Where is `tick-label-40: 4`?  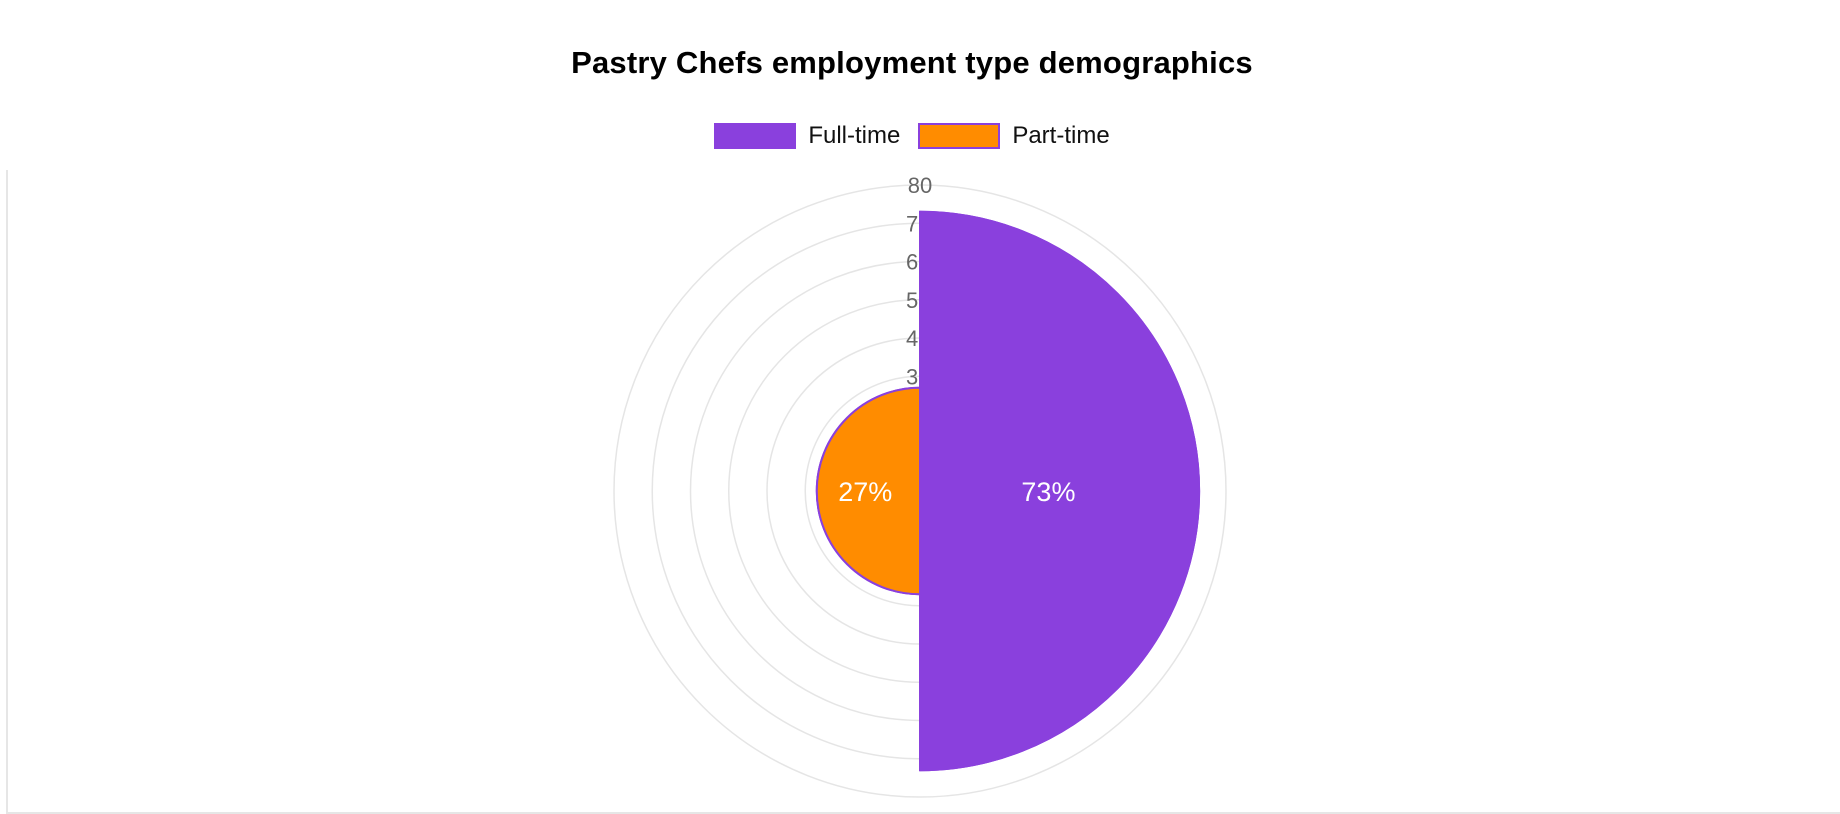 tick-label-40: 4 is located at coordinates (912, 338).